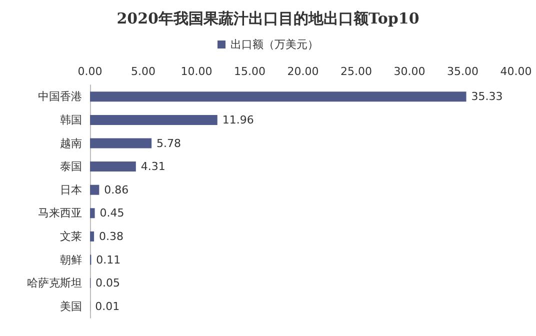  Describe the element at coordinates (112, 213) in the screenshot. I see `data-label: 0.45` at that location.